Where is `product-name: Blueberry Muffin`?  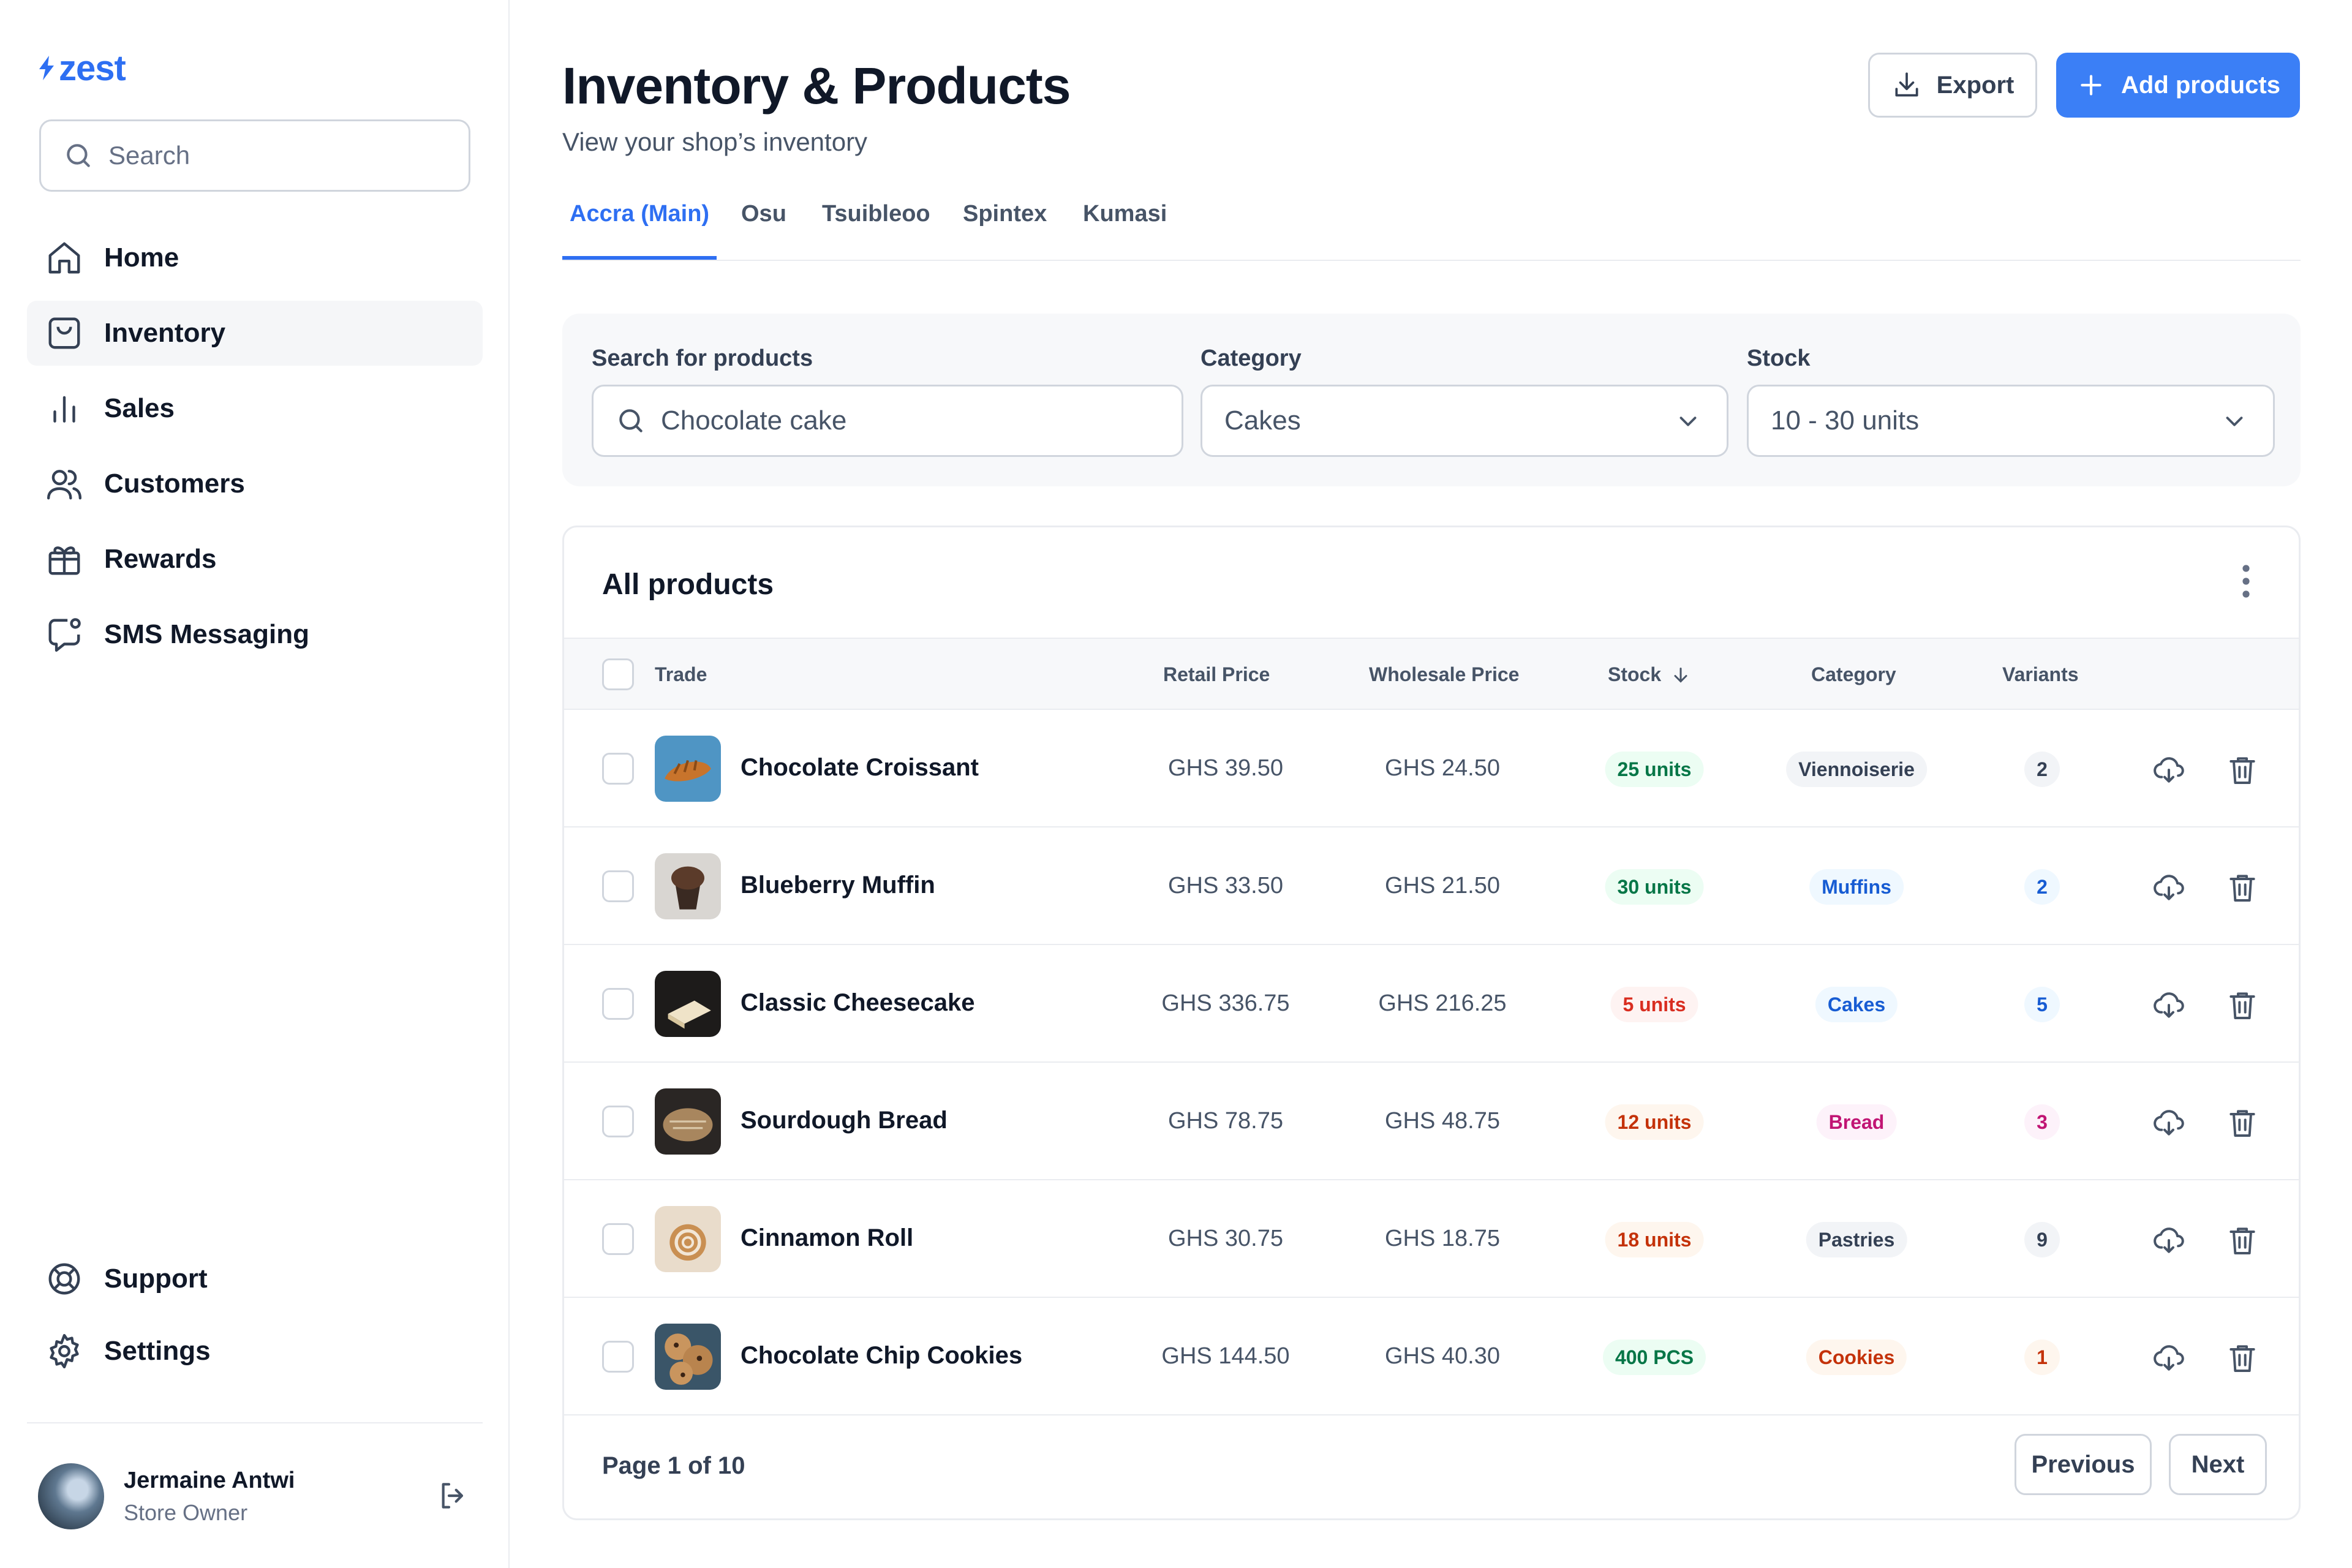
product-name: Blueberry Muffin is located at coordinates (838, 886).